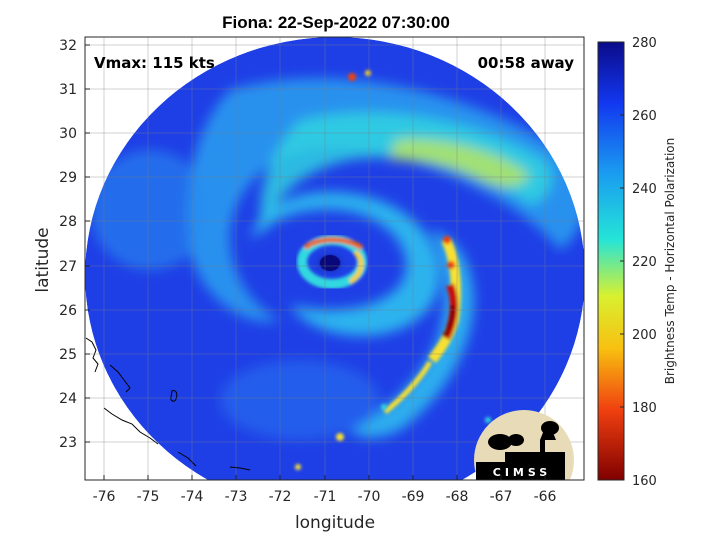 The width and height of the screenshot is (720, 540). What do you see at coordinates (368, 73) in the screenshot?
I see `cell-north2` at bounding box center [368, 73].